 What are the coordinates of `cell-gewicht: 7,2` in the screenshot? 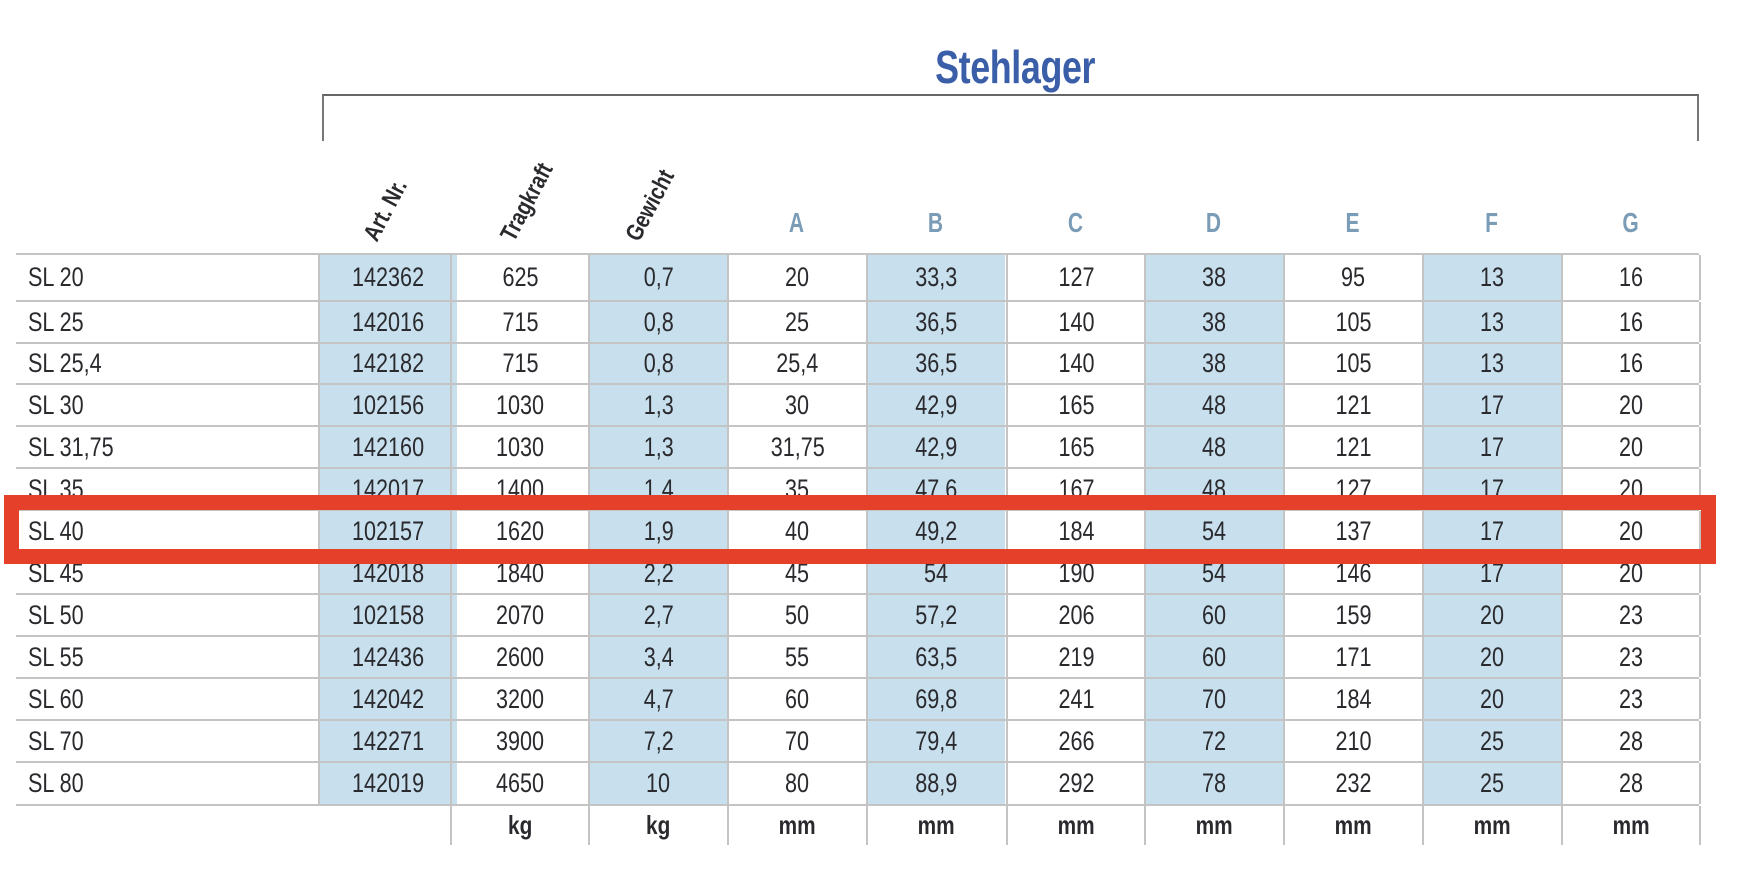 It's located at (657, 741).